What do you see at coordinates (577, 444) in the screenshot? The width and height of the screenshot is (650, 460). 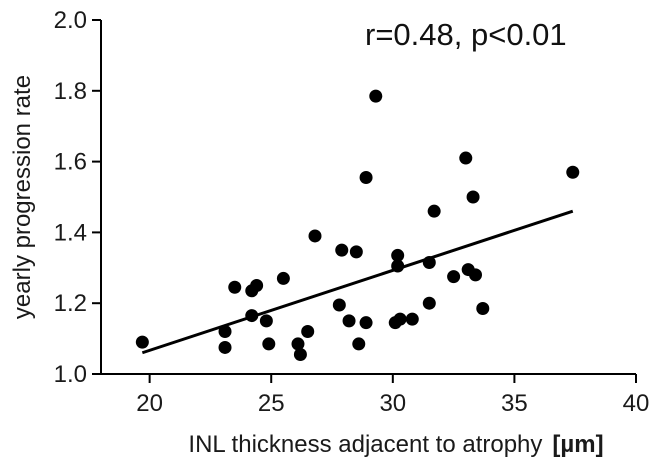 I see `x-axis-unit: [µm]` at bounding box center [577, 444].